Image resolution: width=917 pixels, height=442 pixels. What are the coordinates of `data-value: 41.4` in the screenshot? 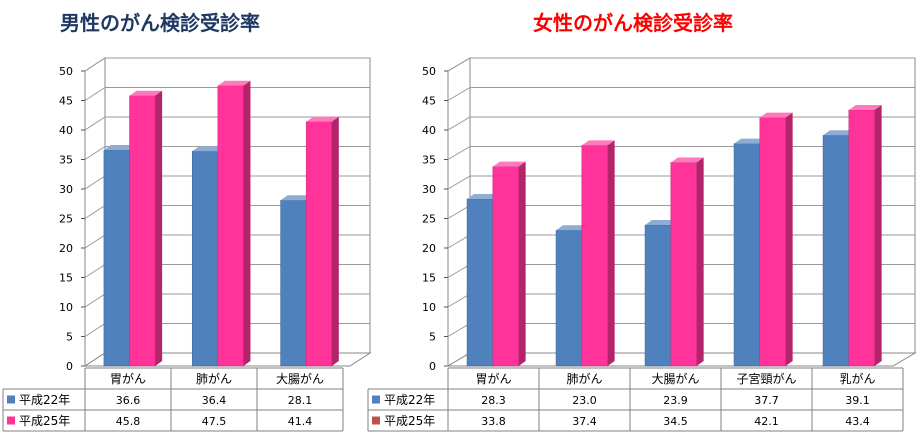 It's located at (300, 421).